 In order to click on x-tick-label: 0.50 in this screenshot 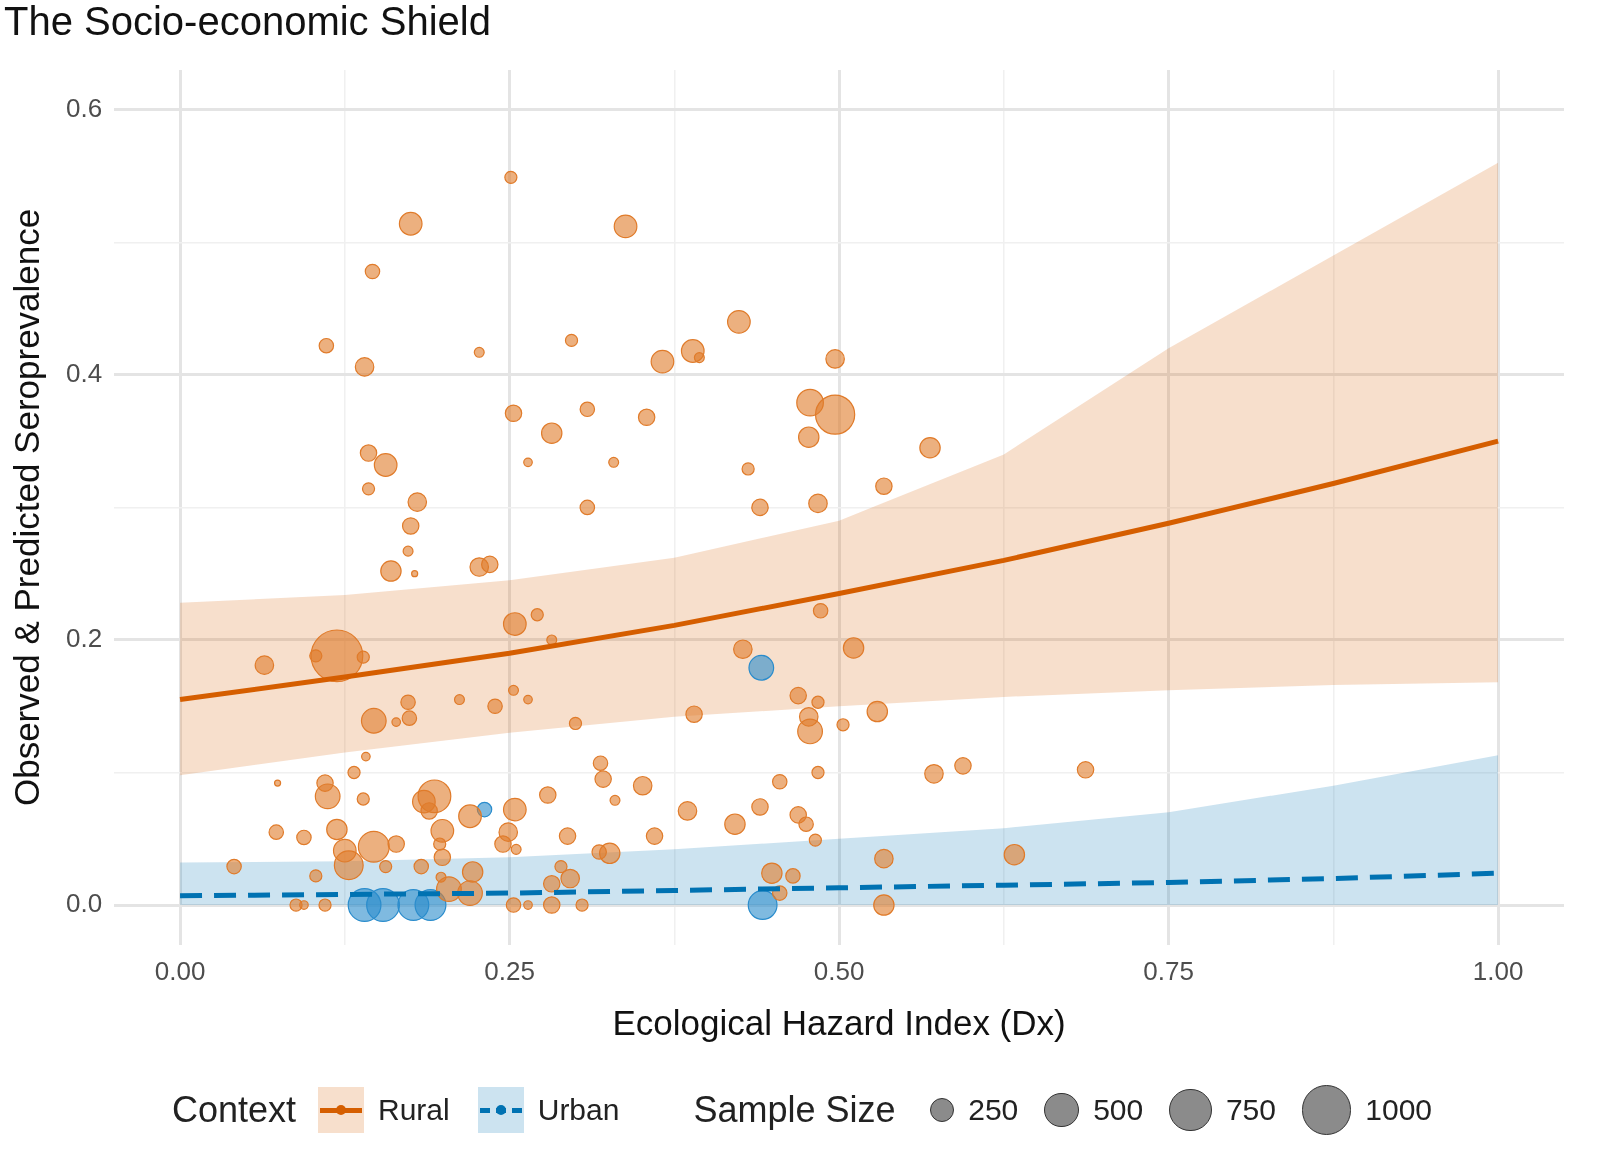, I will do `click(839, 970)`.